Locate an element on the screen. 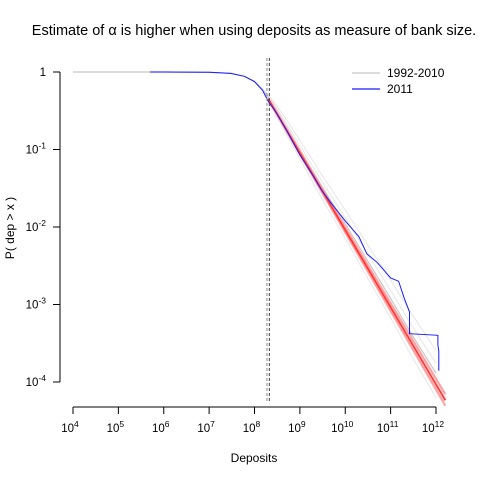 This screenshot has width=480, height=485. x-tick-label-4: 10⁸ is located at coordinates (252, 427).